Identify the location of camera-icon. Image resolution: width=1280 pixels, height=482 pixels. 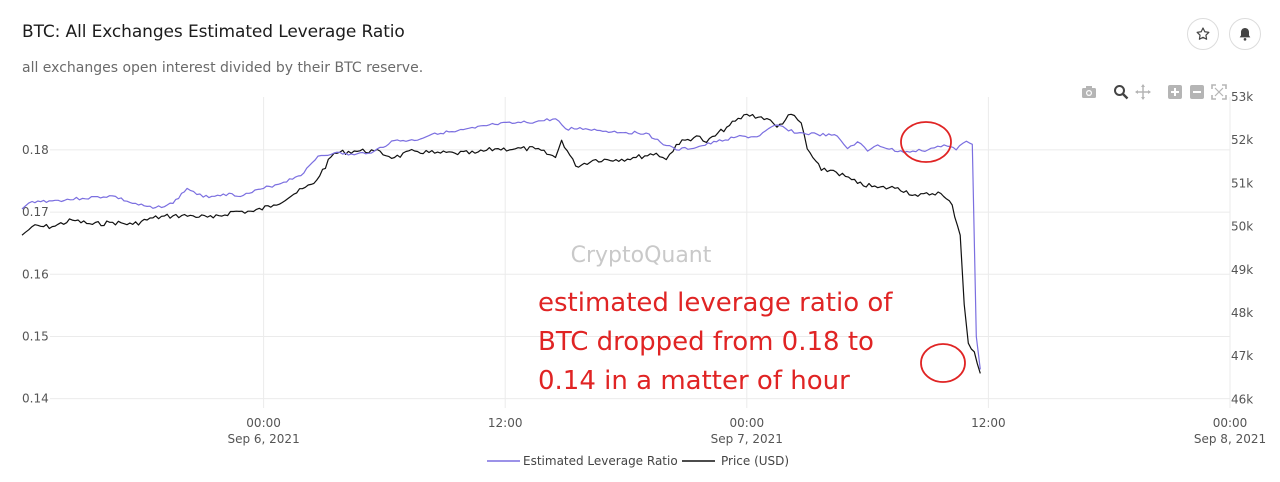
(1089, 92).